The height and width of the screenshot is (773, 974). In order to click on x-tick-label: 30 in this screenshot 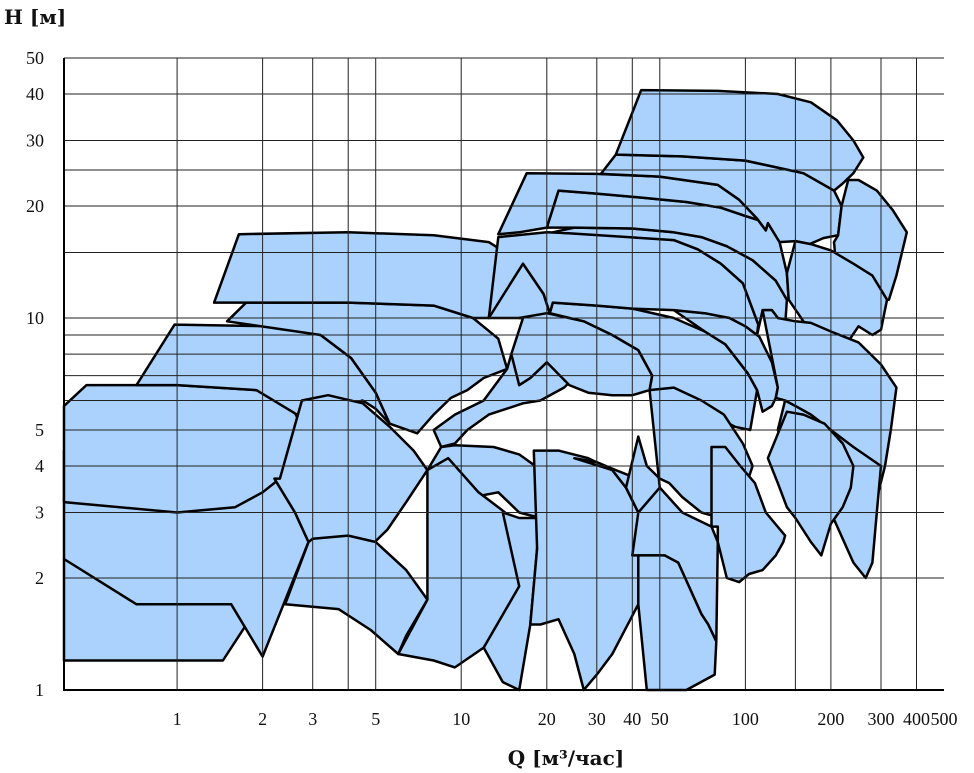, I will do `click(597, 719)`.